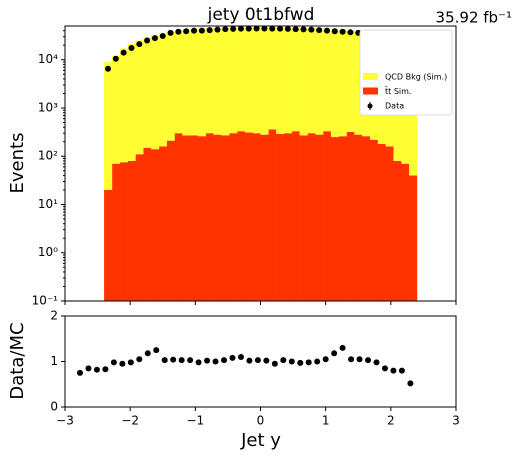 The width and height of the screenshot is (521, 459). I want to click on ratio-y-label: Data/MC, so click(17, 360).